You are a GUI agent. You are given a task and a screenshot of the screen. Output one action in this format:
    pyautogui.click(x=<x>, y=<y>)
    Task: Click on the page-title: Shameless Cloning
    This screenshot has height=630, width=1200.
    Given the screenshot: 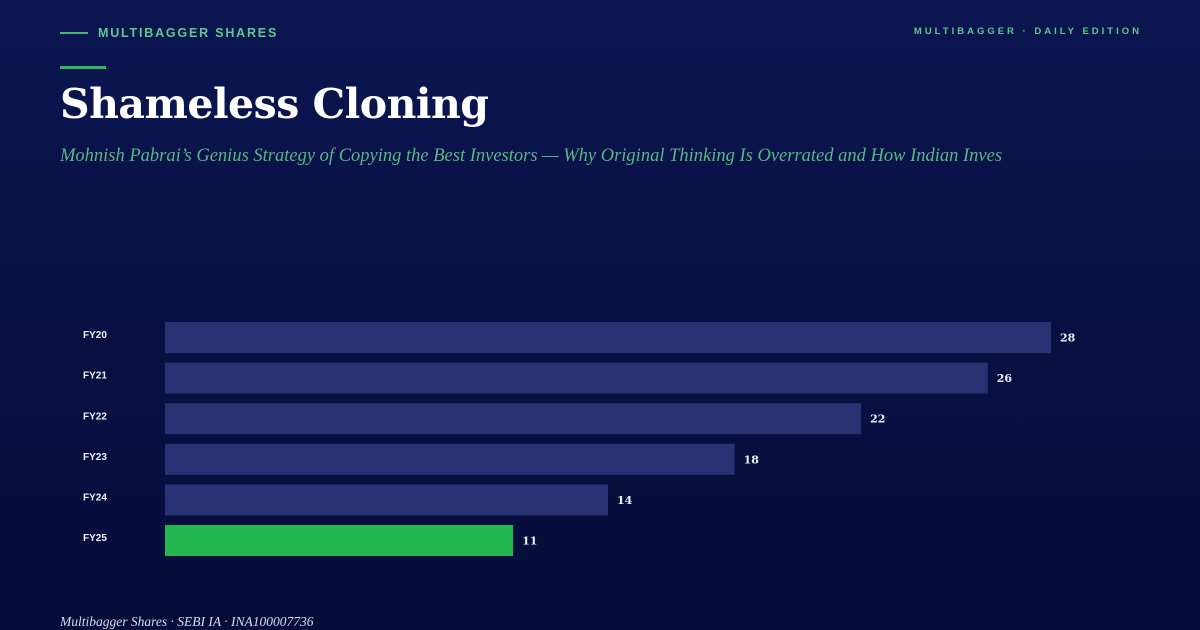 What is the action you would take?
    pyautogui.click(x=274, y=104)
    